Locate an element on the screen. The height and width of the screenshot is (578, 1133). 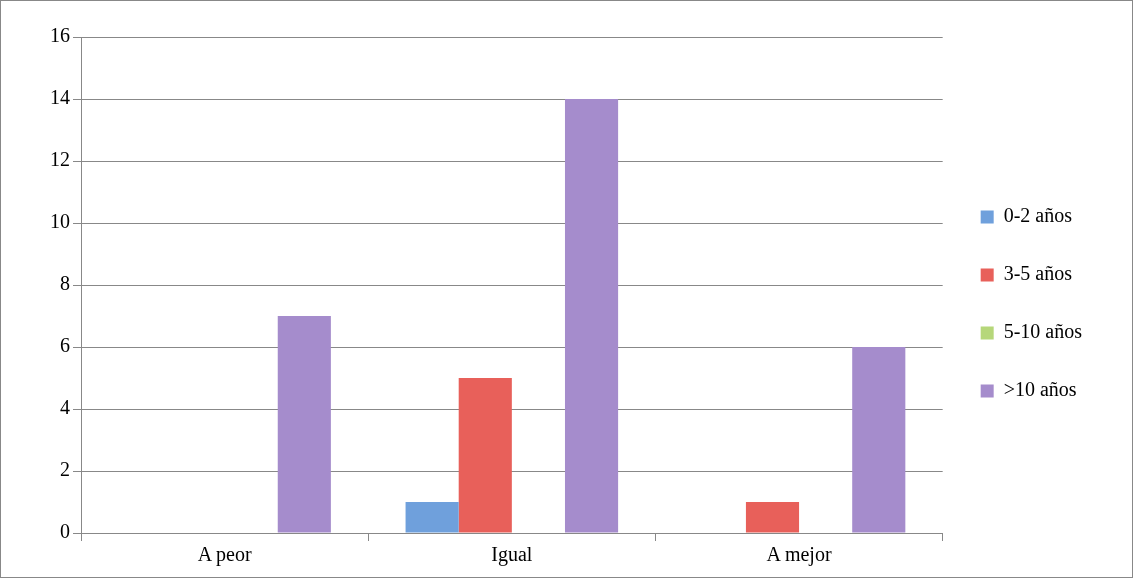
legend-label: >10 años is located at coordinates (1040, 389).